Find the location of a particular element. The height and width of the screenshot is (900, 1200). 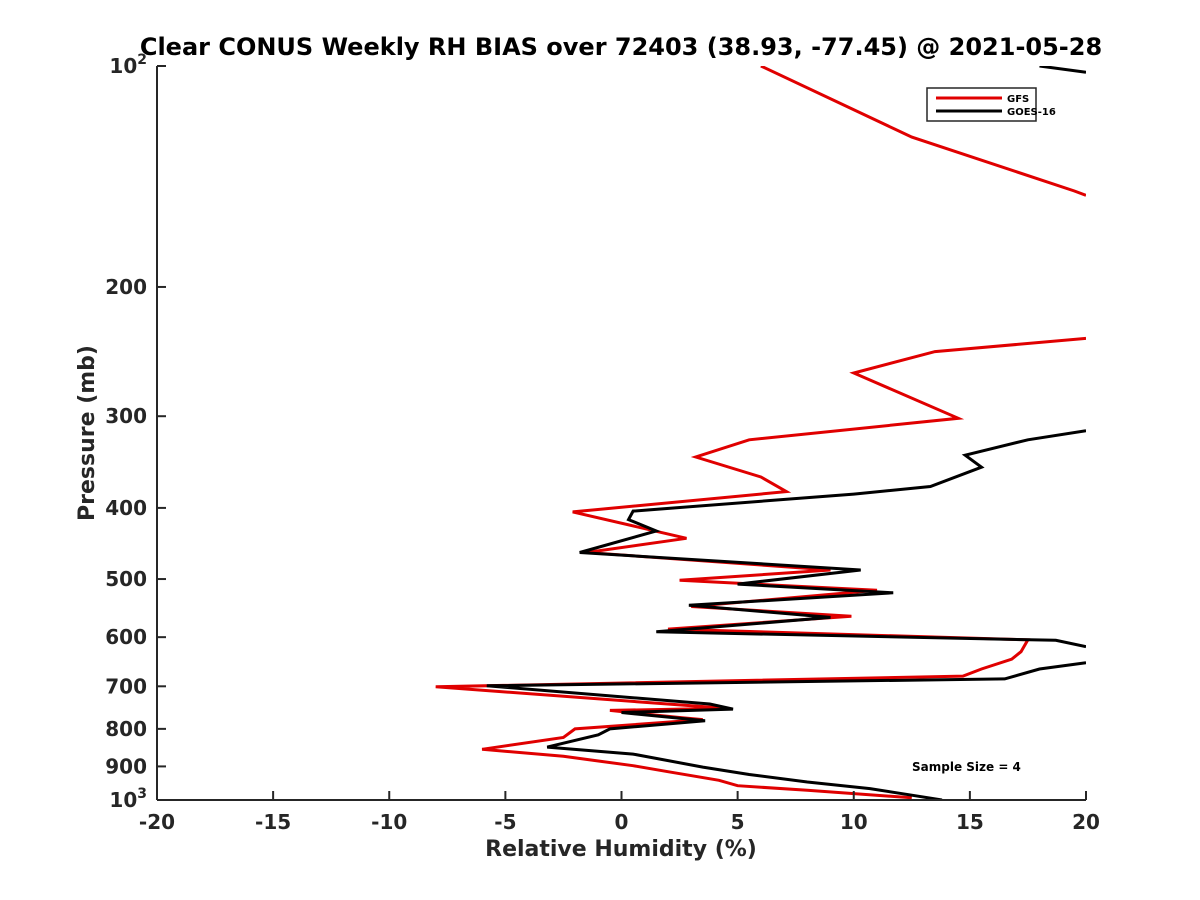

x-tick-label: 5 is located at coordinates (738, 822).